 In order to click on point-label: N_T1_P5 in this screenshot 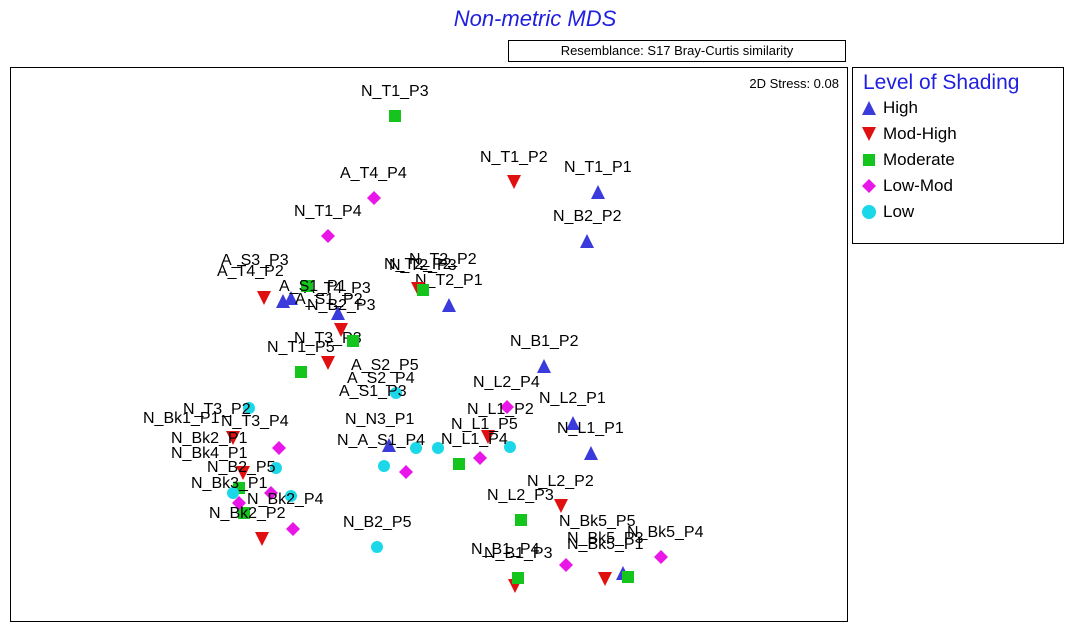, I will do `click(301, 347)`.